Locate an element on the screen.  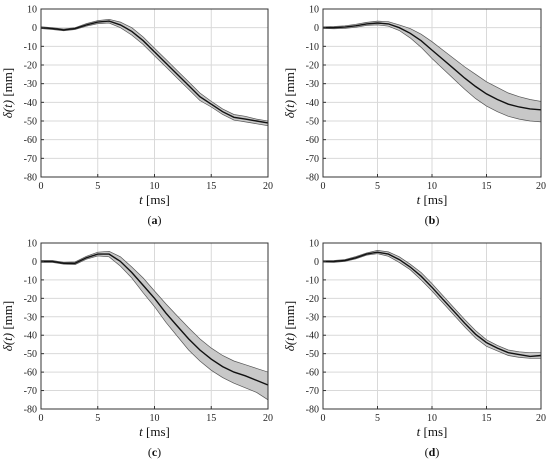
mean-line-b is located at coordinates (432, 66).